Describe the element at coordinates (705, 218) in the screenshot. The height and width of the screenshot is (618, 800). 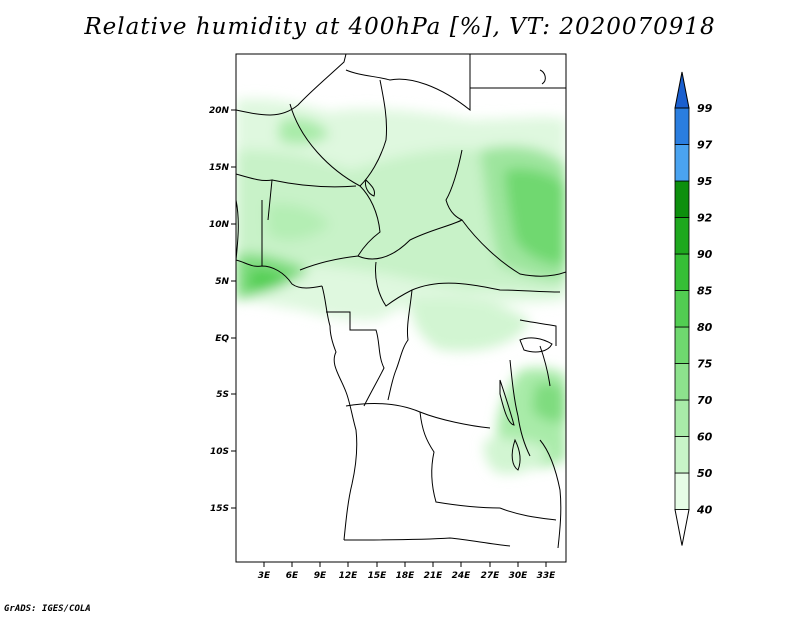
I see `colorbar-level-label: 92` at that location.